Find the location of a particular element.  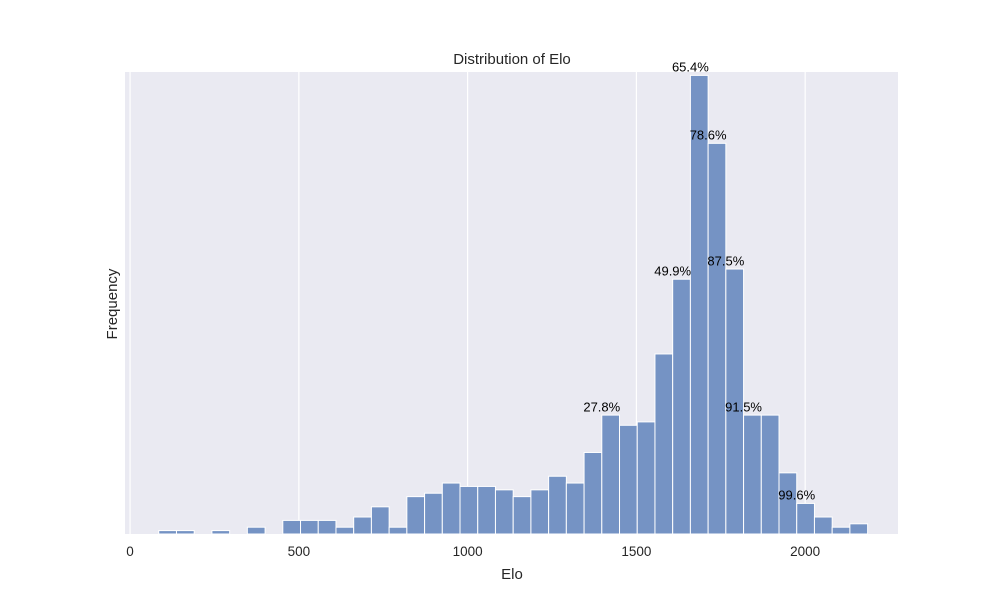

y-axis-label: Frequency is located at coordinates (112, 303).